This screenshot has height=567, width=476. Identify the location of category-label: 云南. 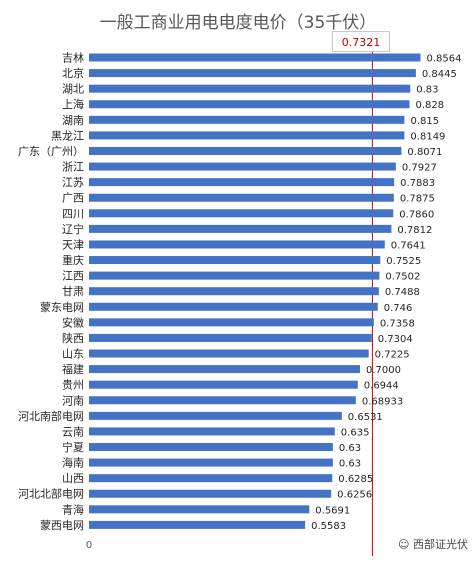
(73, 431).